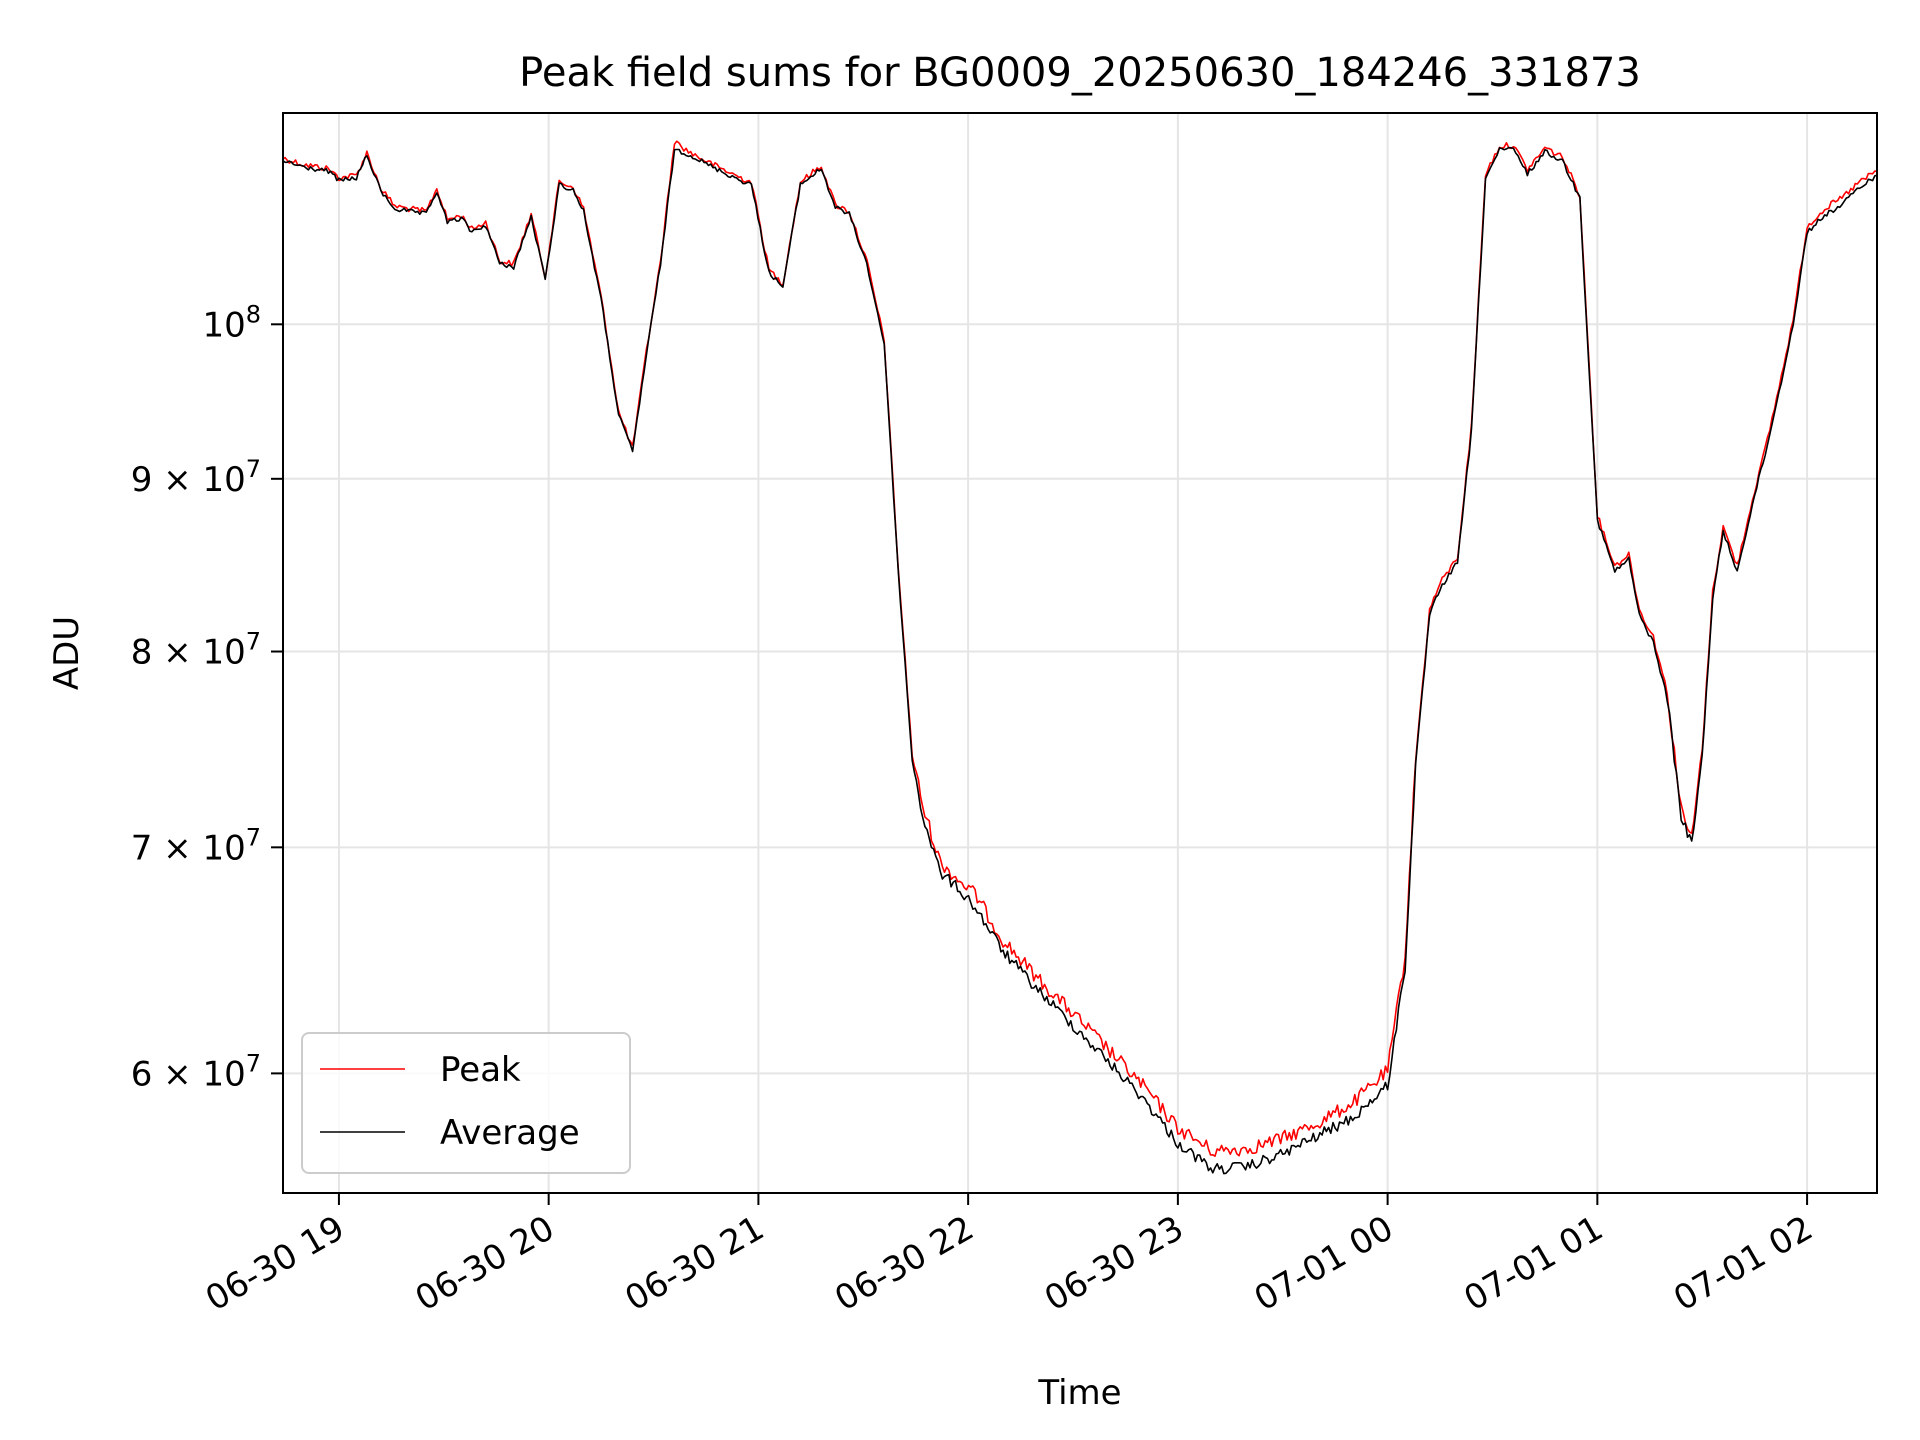 This screenshot has width=1920, height=1440. What do you see at coordinates (196, 477) in the screenshot?
I see `y-tick-label: 9 × 107` at bounding box center [196, 477].